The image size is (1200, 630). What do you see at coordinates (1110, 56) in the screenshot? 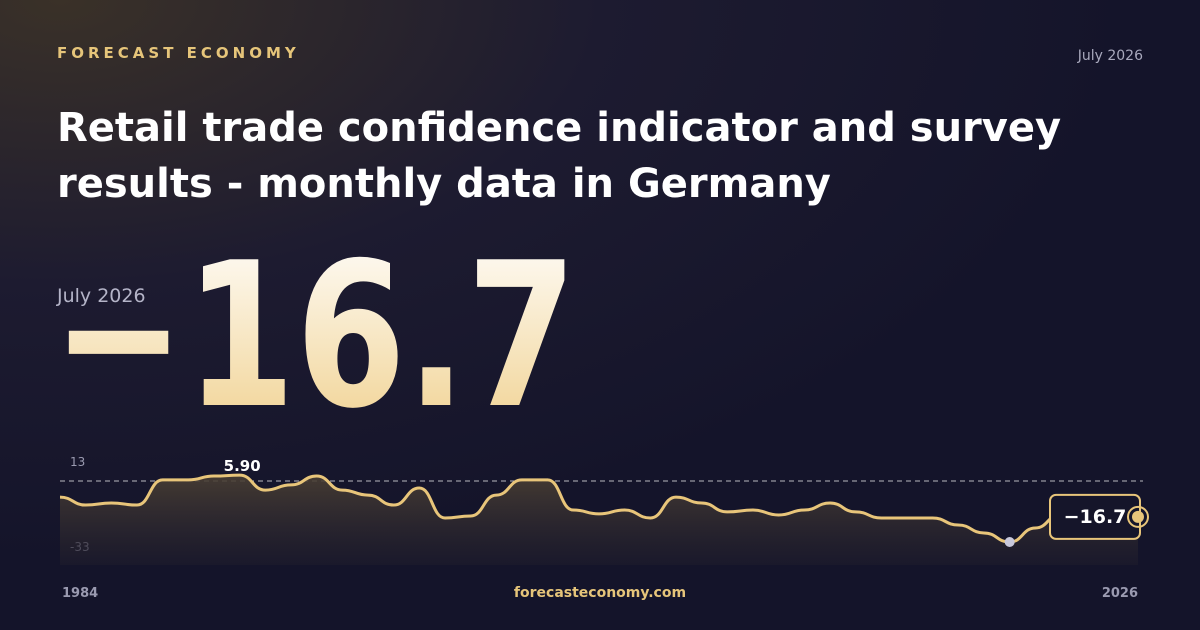
I see `date: July 2026` at bounding box center [1110, 56].